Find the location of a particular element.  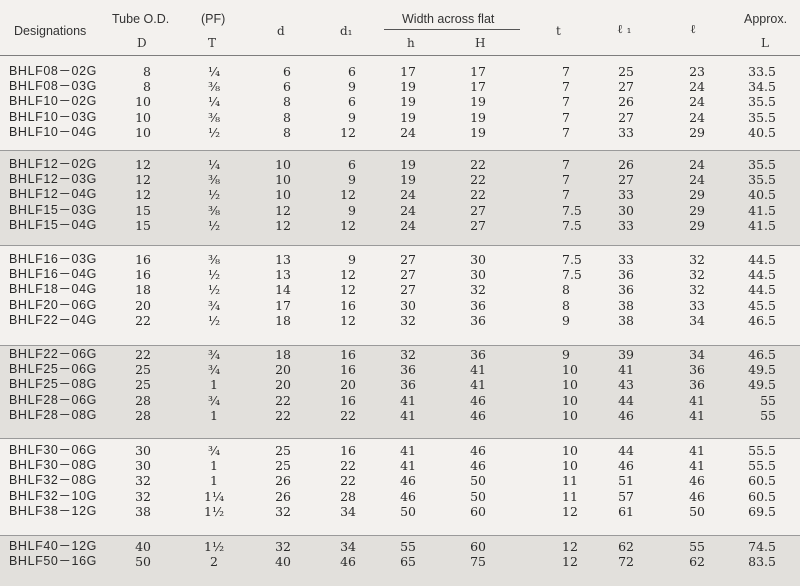

header-h: h is located at coordinates (411, 43).